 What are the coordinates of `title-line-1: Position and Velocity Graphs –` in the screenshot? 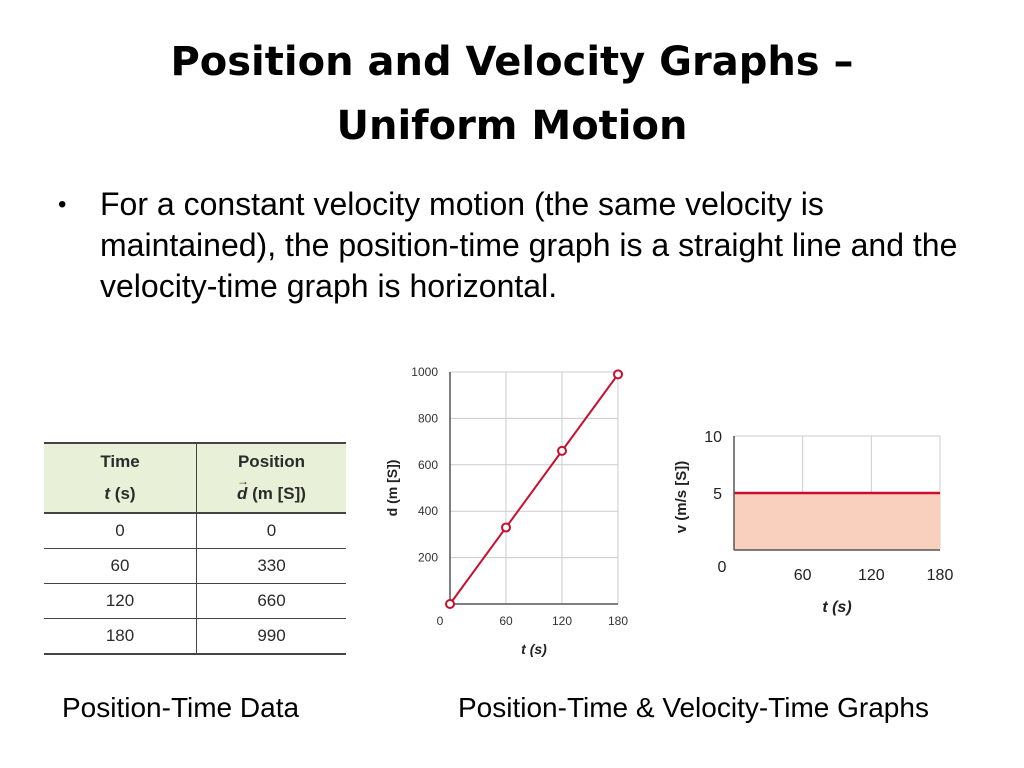 It's located at (512, 62).